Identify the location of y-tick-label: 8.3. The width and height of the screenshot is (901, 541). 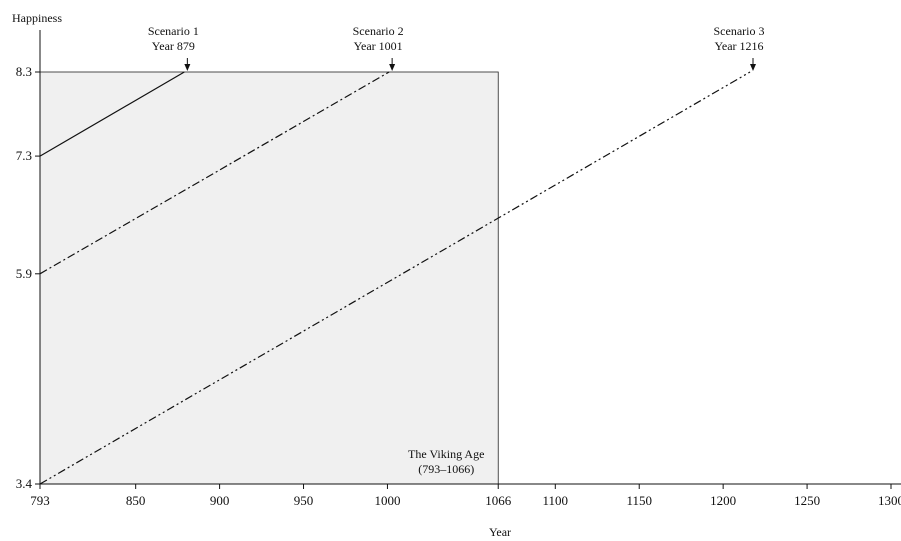
(24, 71).